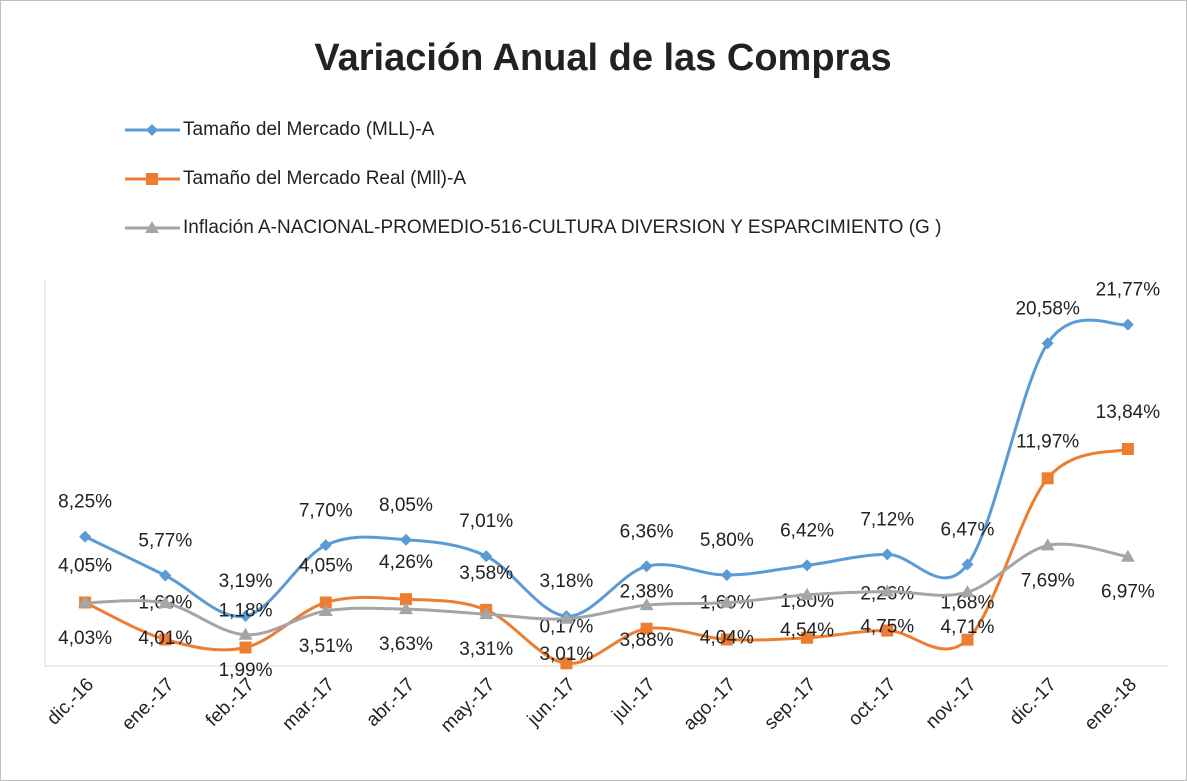 This screenshot has width=1187, height=781. I want to click on data-label: 4,04%, so click(727, 638).